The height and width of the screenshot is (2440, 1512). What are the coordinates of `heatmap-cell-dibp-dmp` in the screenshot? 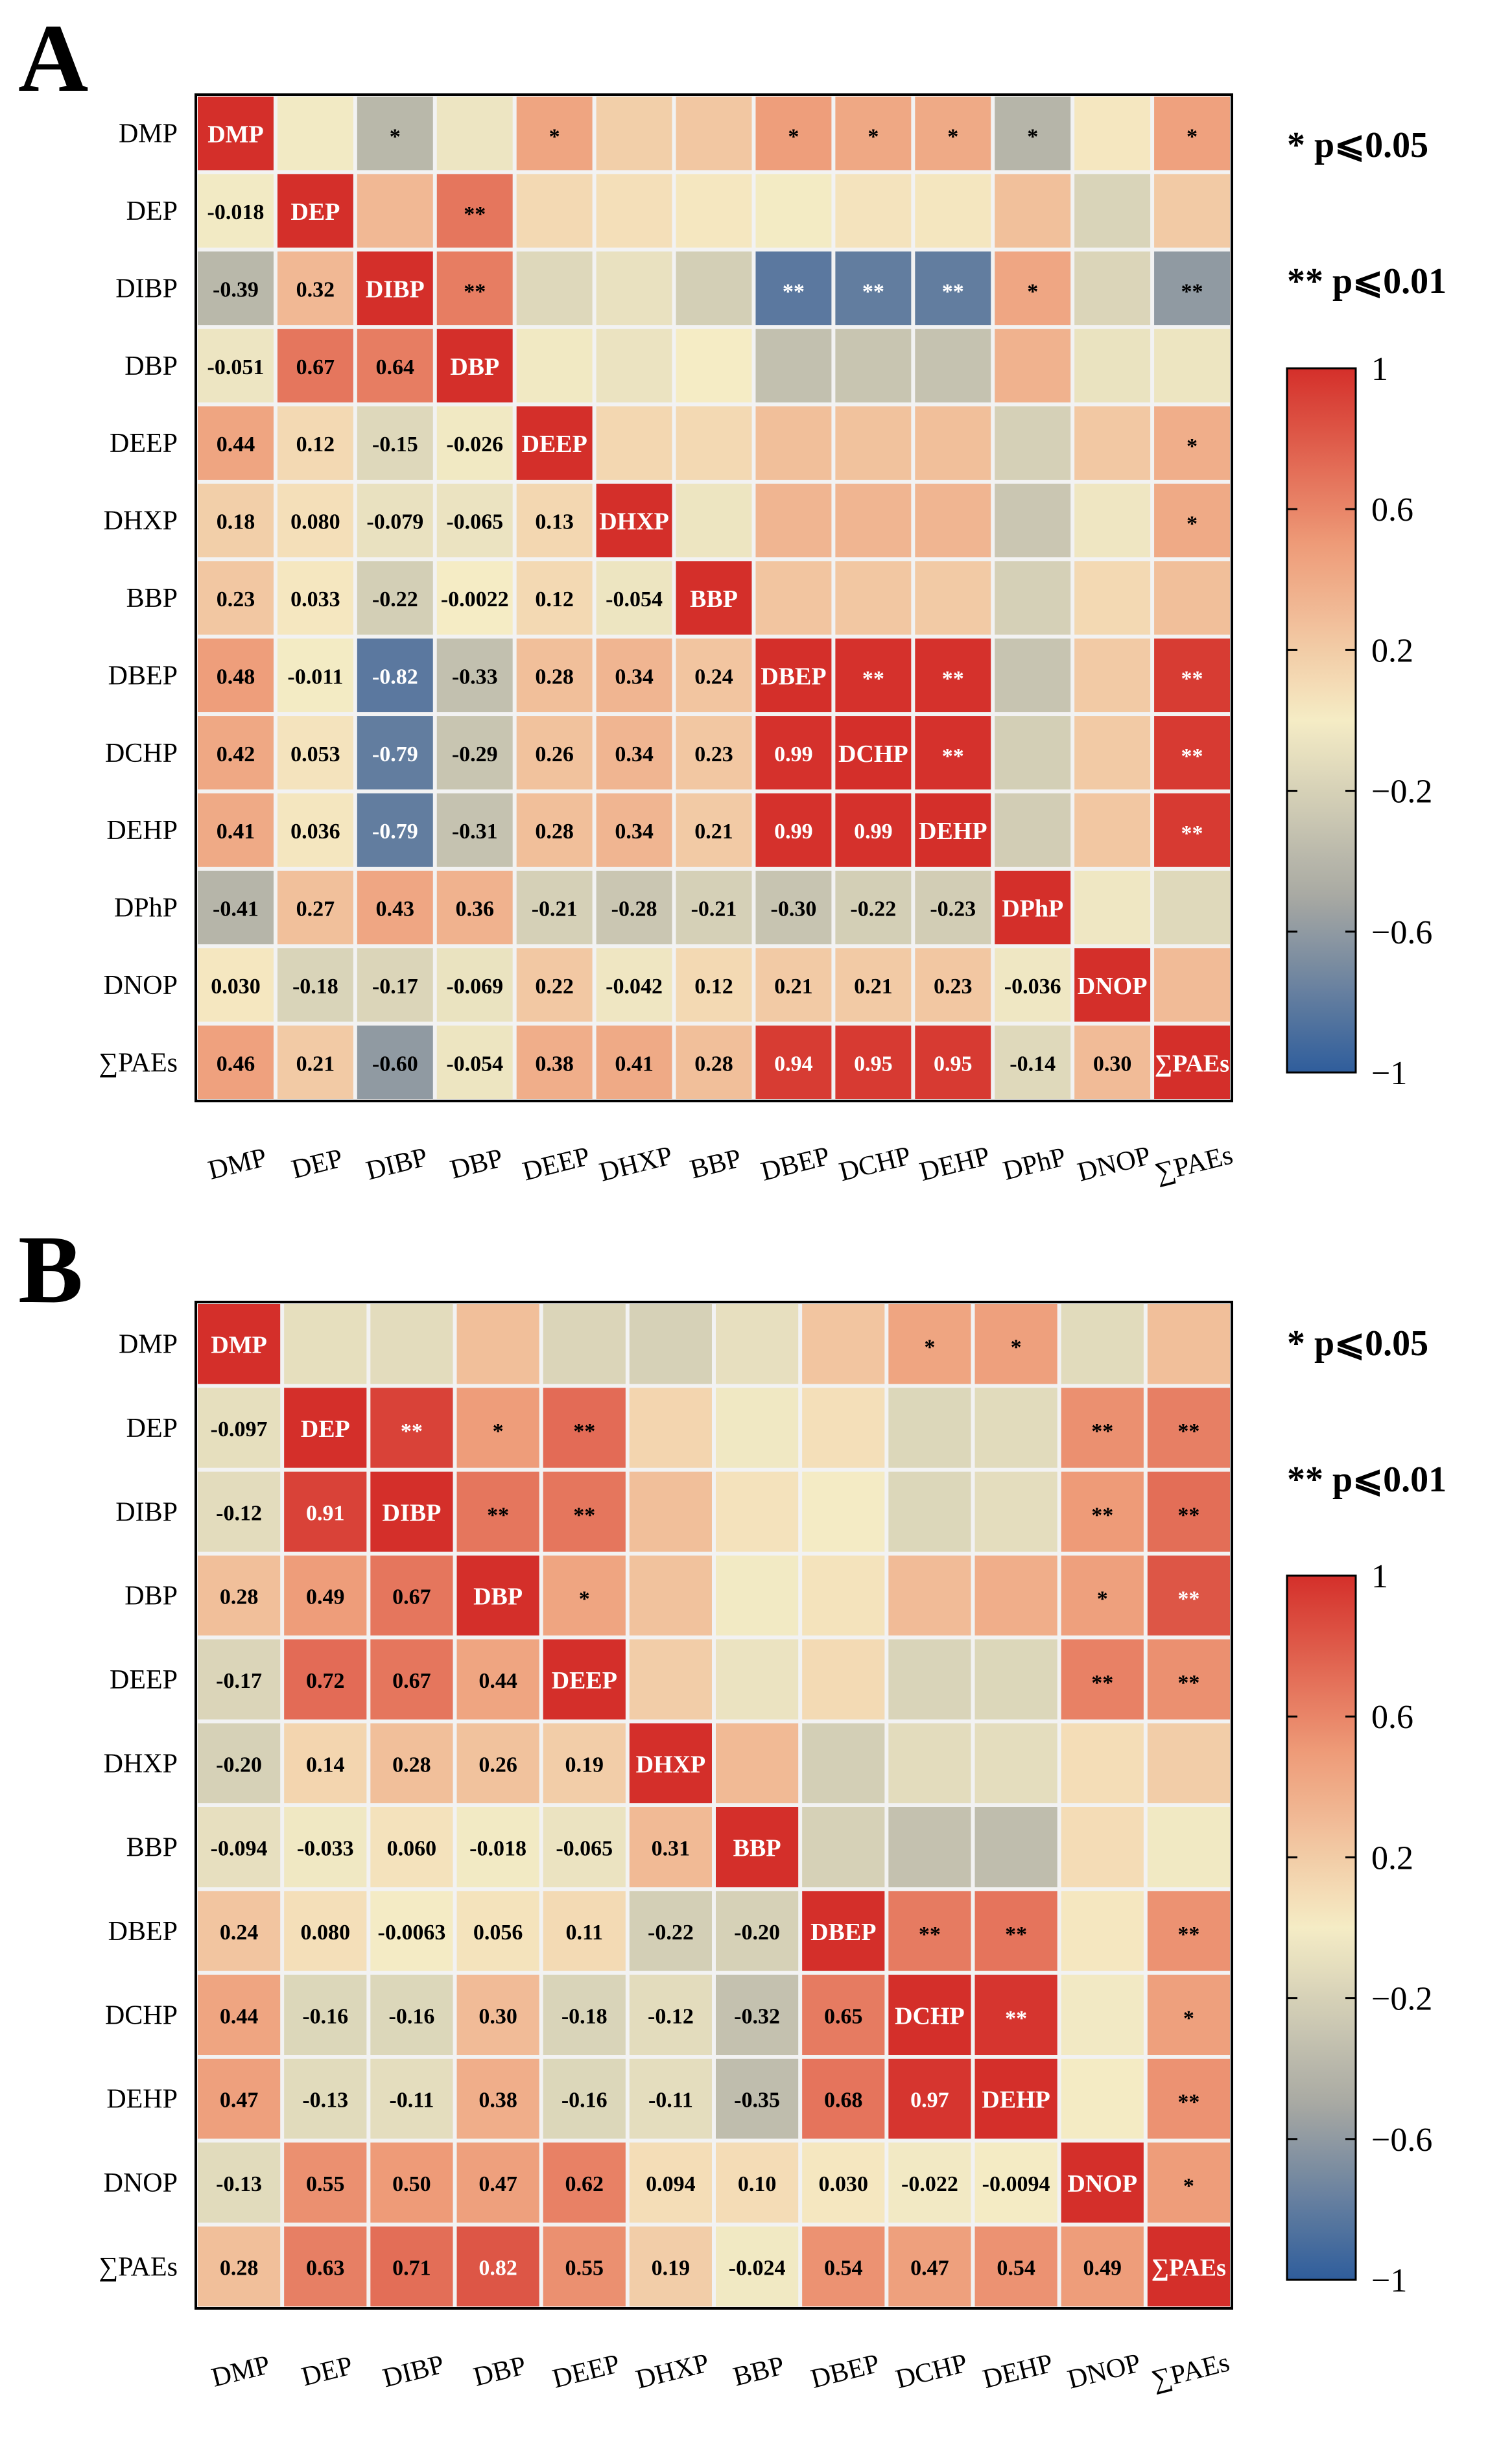 It's located at (236, 288).